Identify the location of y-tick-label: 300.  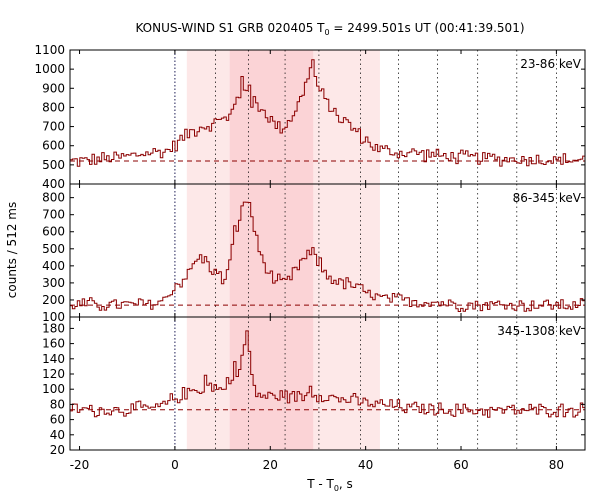
(53, 283).